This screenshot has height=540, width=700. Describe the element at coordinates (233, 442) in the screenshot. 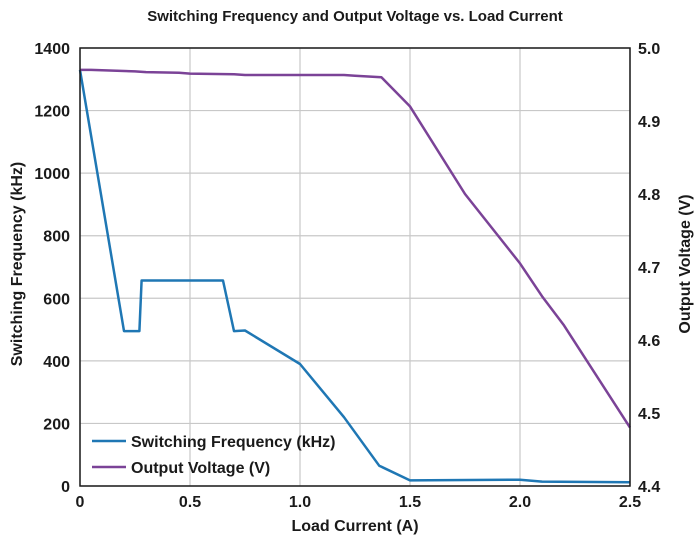

I see `legend-label-frequency: Switching Frequency (kHz)` at that location.